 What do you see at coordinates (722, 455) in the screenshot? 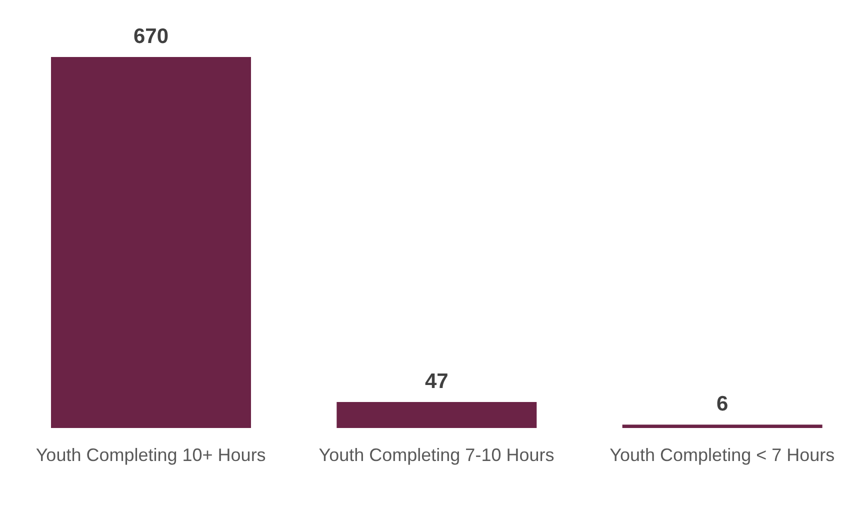
I see `x-tick-label: Youth Completing < 7 Hours` at bounding box center [722, 455].